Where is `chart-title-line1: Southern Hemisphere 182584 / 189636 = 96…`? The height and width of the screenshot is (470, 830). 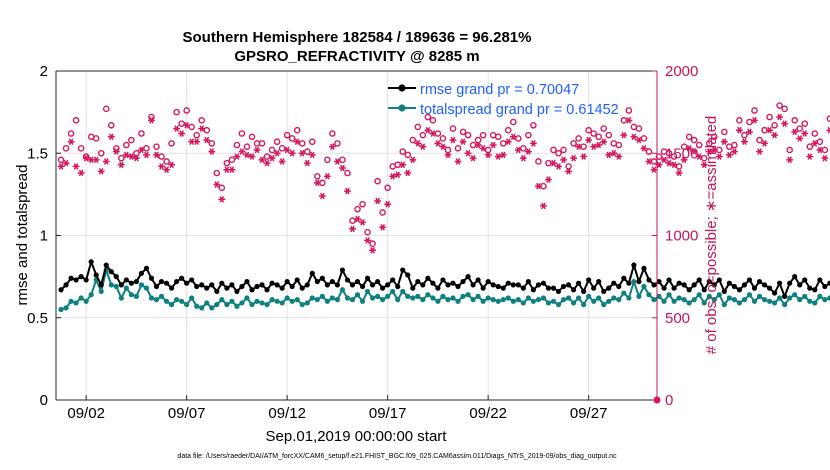
chart-title-line1: Southern Hemisphere 182584 / 189636 = 96… is located at coordinates (357, 37).